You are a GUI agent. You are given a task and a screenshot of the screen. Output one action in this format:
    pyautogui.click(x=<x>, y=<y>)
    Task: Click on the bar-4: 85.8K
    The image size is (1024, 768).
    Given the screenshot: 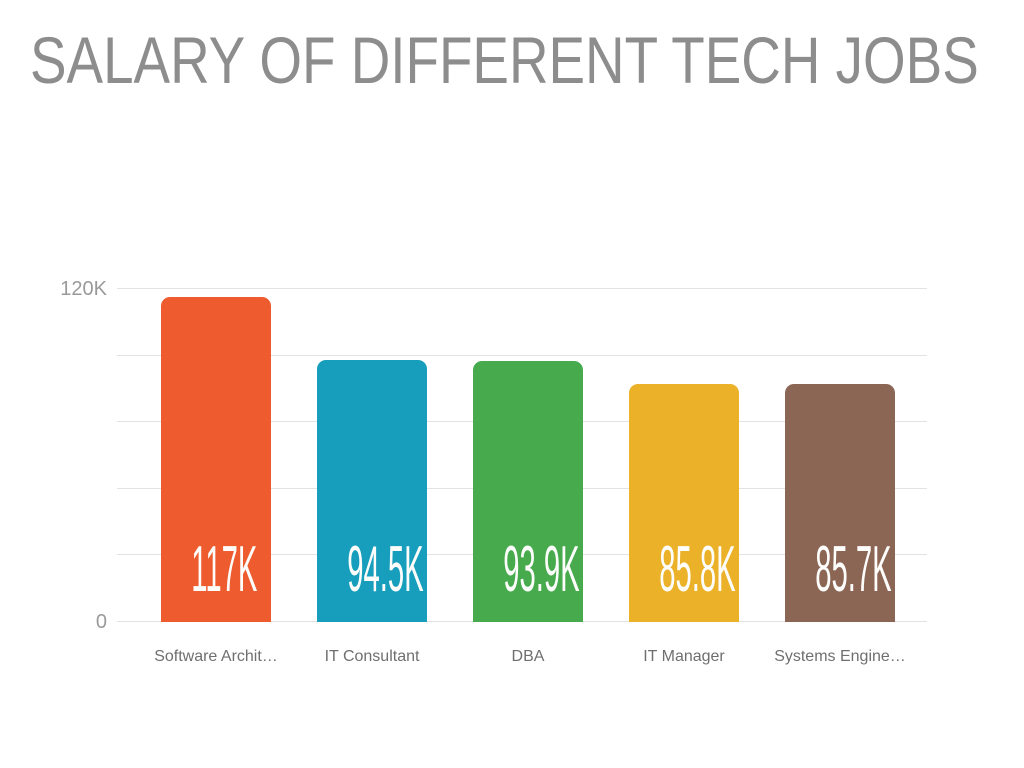 What is the action you would take?
    pyautogui.click(x=684, y=502)
    